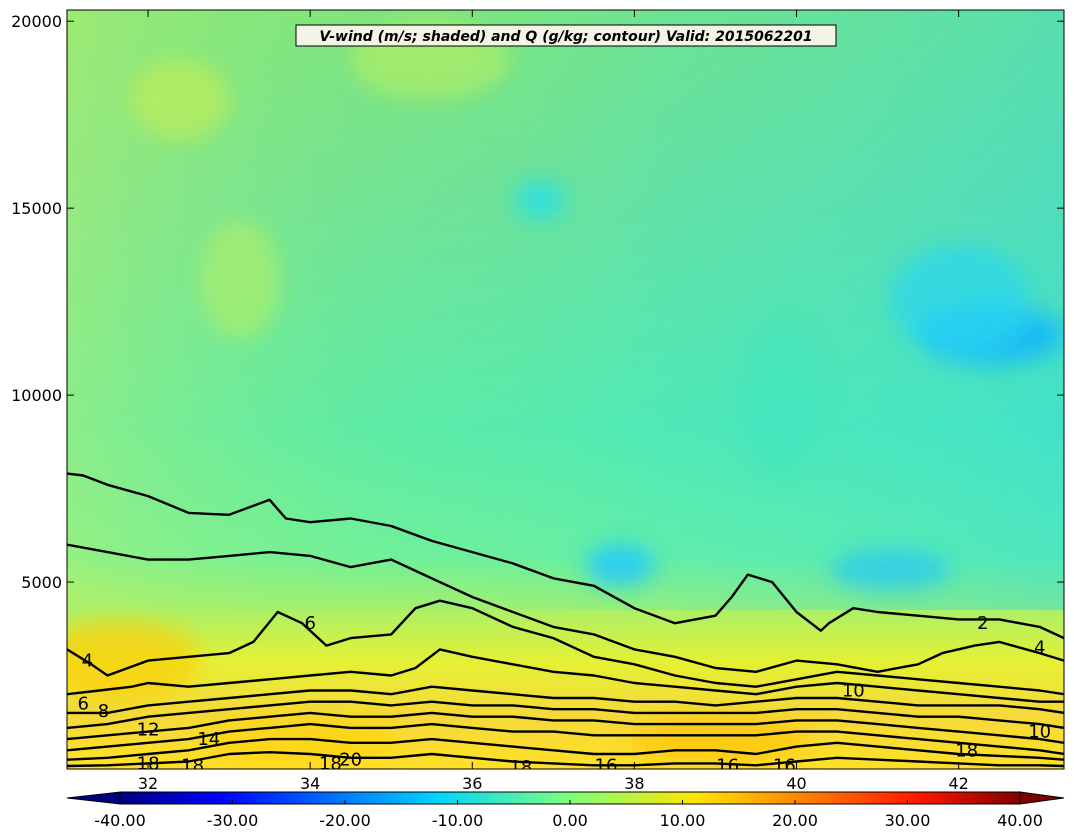 The width and height of the screenshot is (1074, 838). What do you see at coordinates (570, 820) in the screenshot?
I see `colorbar-tick-label-4: 0.00` at bounding box center [570, 820].